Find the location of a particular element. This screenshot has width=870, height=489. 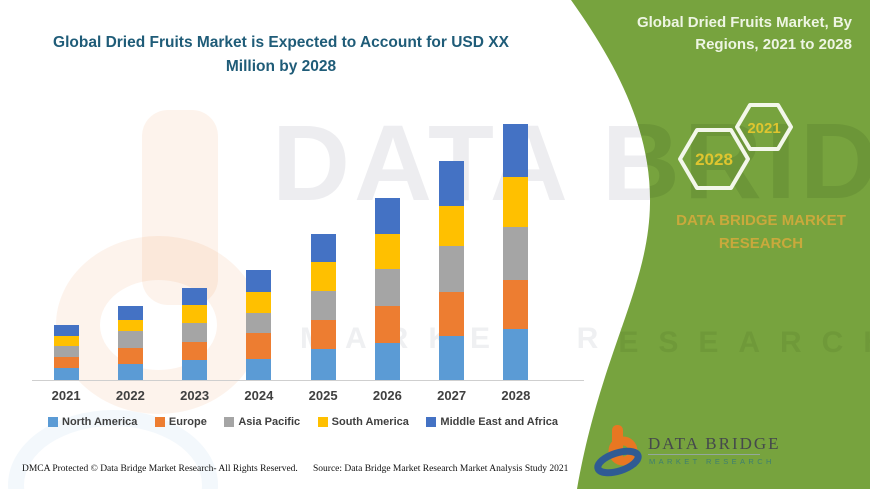

legend-item: Europe is located at coordinates (180, 422).